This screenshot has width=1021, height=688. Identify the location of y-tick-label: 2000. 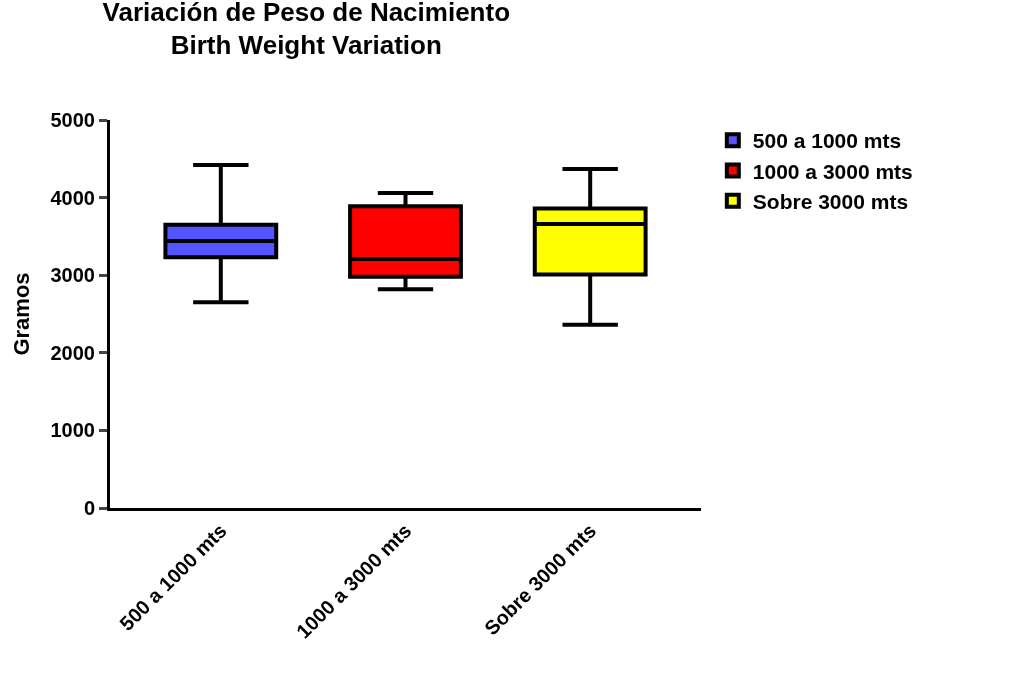
(72, 352).